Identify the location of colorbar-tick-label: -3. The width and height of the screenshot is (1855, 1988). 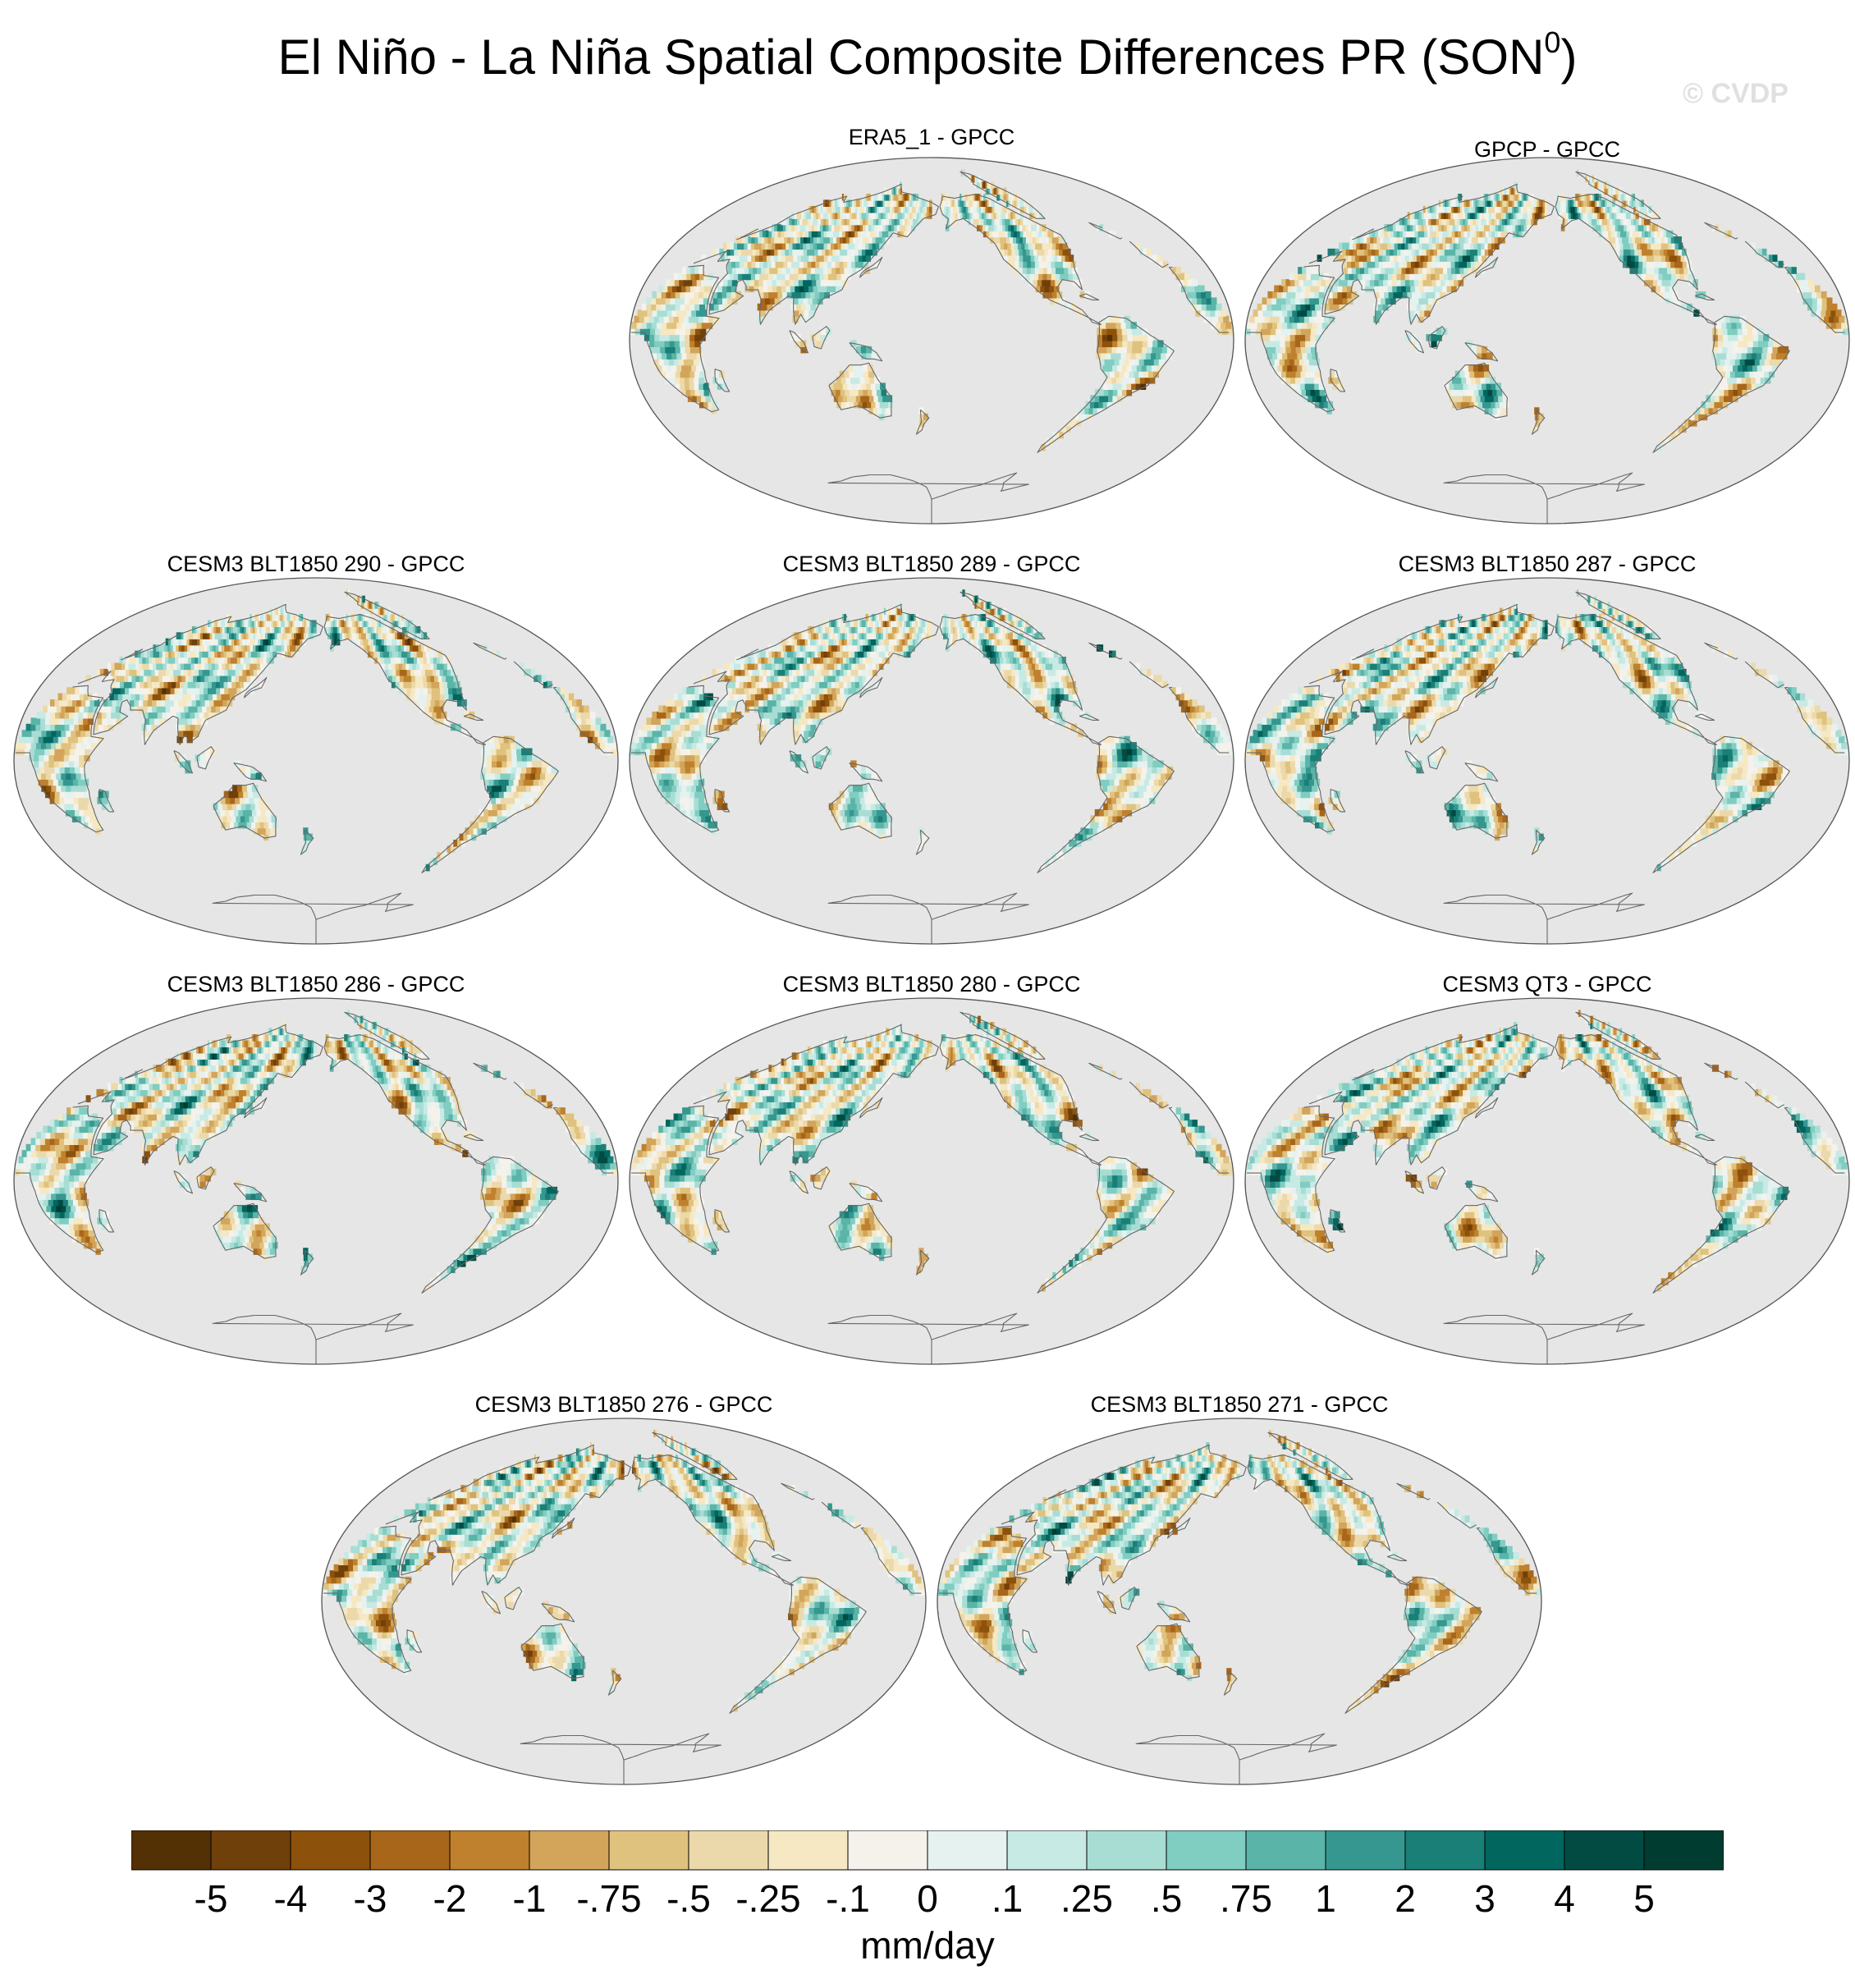
(370, 1899).